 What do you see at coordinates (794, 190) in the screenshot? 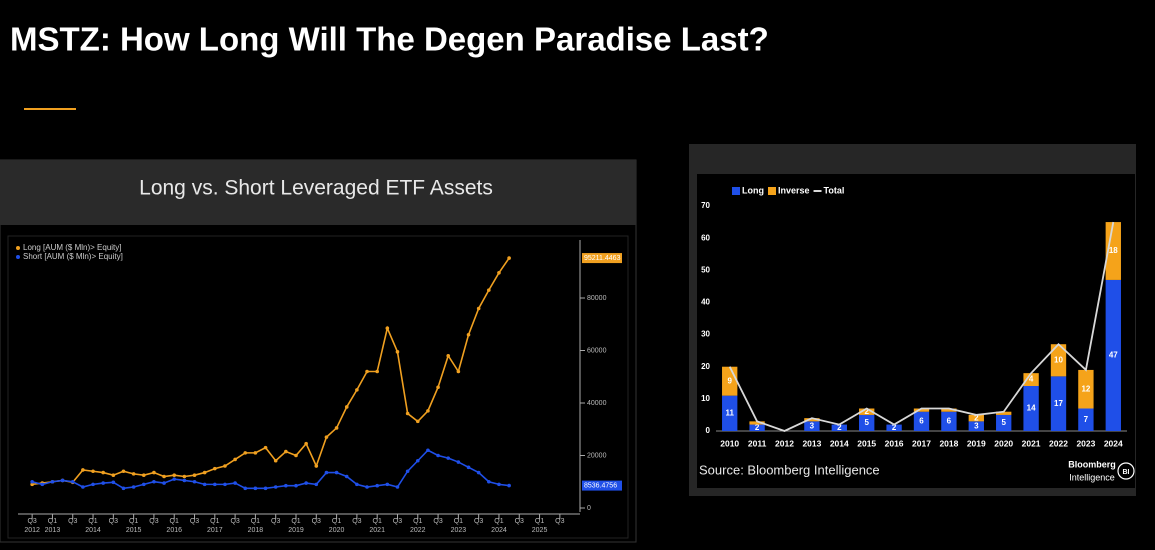
I see `legend-label: Inverse` at bounding box center [794, 190].